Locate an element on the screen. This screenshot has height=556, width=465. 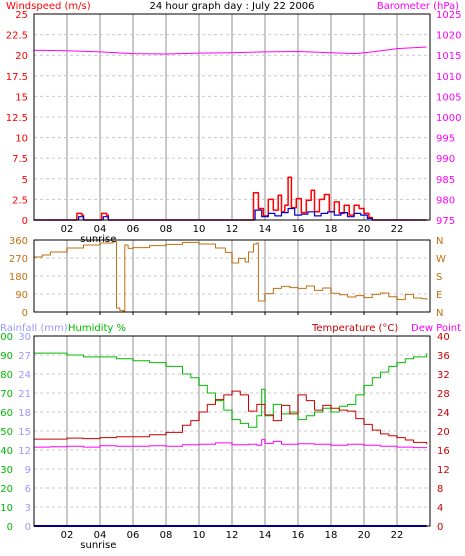
barometer-tick-label: 990 is located at coordinates (445, 159).